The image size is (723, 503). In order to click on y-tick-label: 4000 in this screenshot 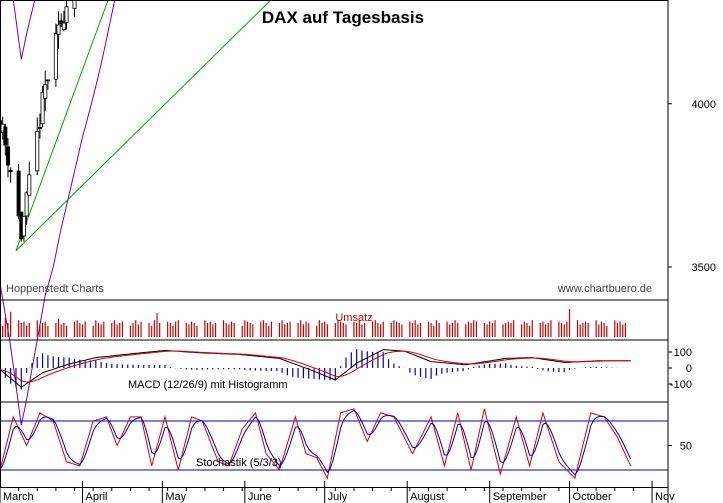, I will do `click(704, 105)`.